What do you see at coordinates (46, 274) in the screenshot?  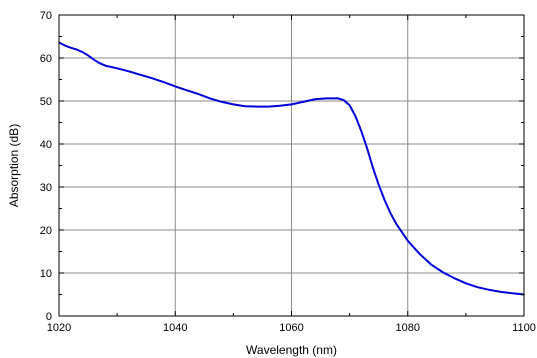 I see `y-tick-label: 10` at bounding box center [46, 274].